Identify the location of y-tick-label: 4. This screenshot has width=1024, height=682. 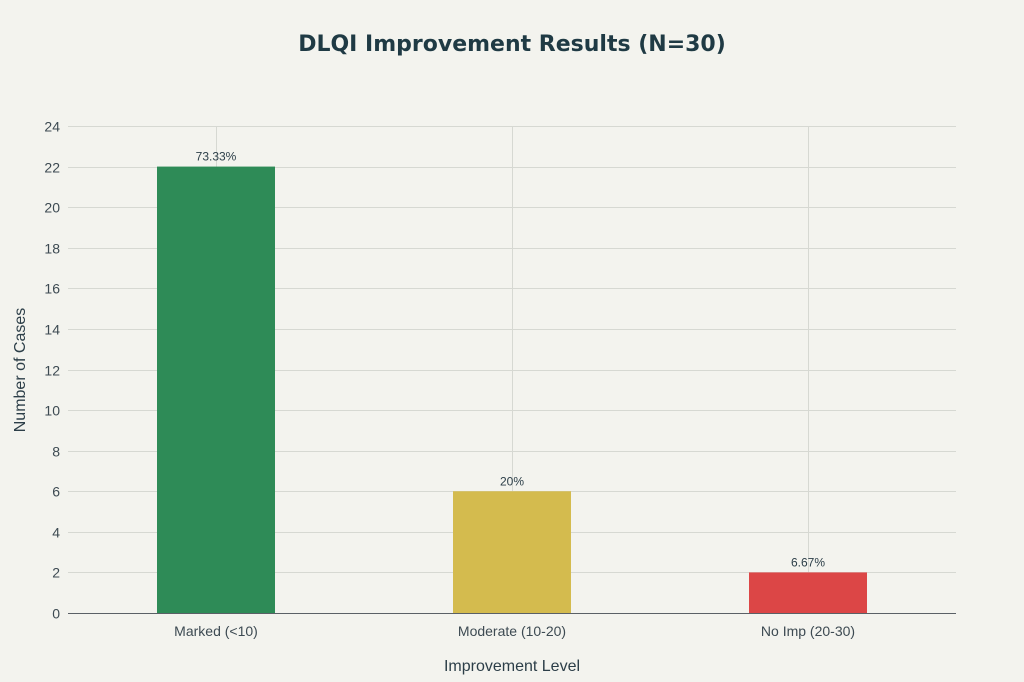
(56, 533).